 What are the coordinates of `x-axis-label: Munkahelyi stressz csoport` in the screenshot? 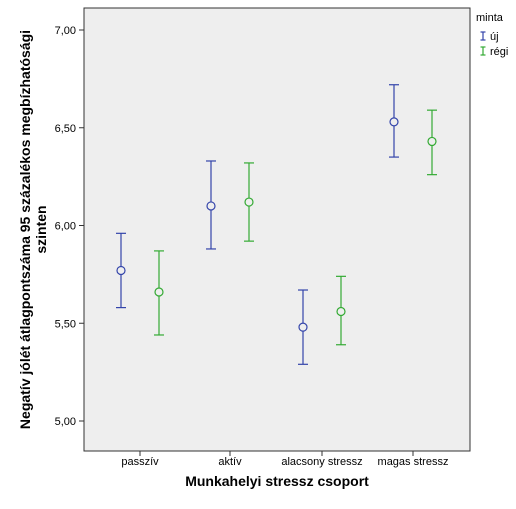 It's located at (277, 481).